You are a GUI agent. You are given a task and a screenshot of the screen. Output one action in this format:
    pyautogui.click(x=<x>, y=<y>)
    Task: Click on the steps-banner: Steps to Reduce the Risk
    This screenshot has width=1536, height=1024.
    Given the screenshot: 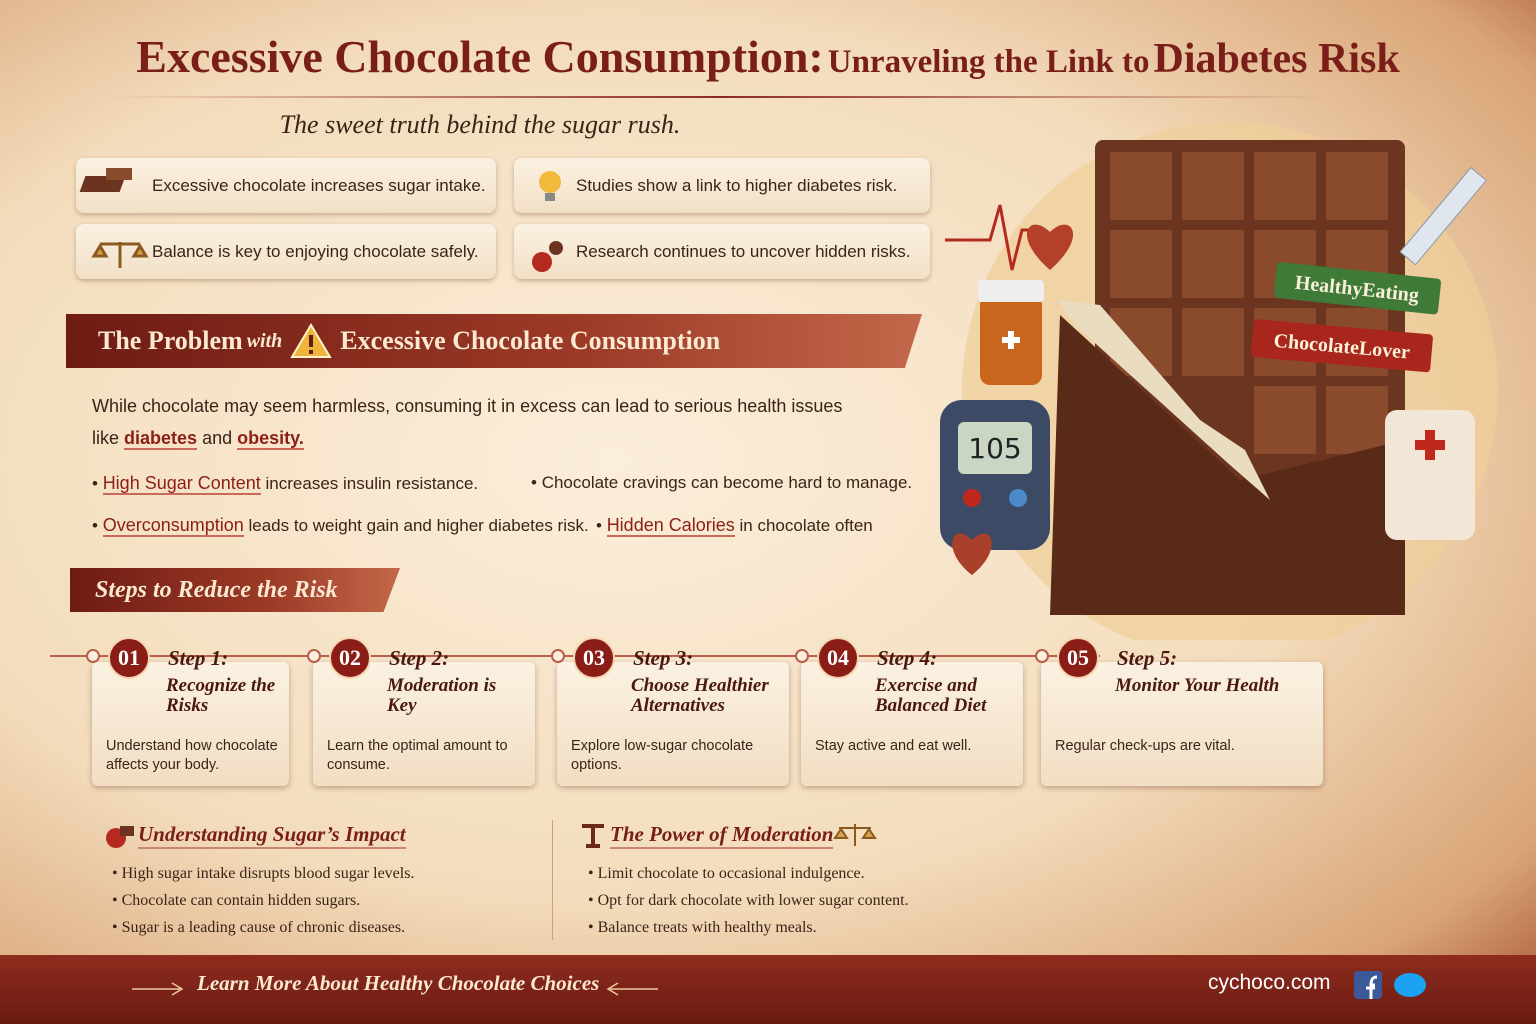 What is the action you would take?
    pyautogui.click(x=235, y=590)
    